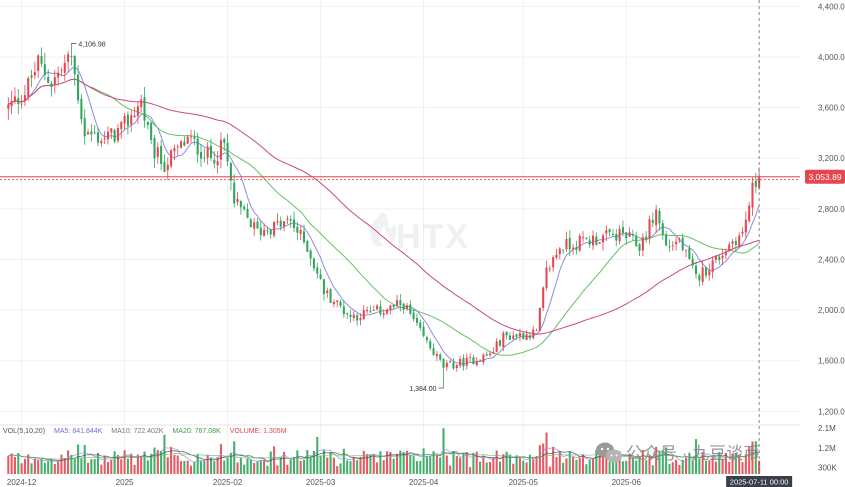 This screenshot has width=845, height=487. What do you see at coordinates (627, 482) in the screenshot?
I see `time-tick-label: 2025-06` at bounding box center [627, 482].